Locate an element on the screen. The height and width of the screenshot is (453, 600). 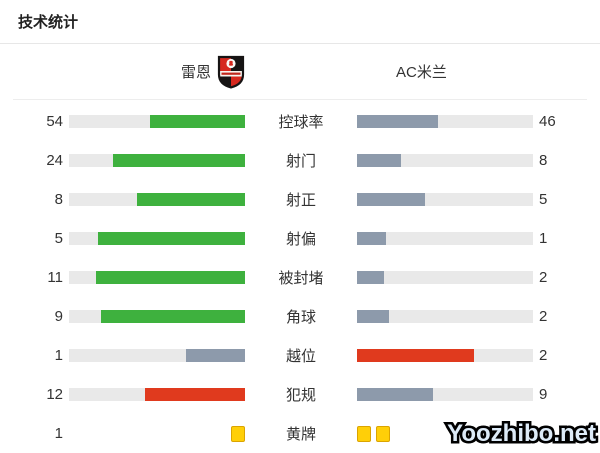
header-divider is located at coordinates (300, 99).